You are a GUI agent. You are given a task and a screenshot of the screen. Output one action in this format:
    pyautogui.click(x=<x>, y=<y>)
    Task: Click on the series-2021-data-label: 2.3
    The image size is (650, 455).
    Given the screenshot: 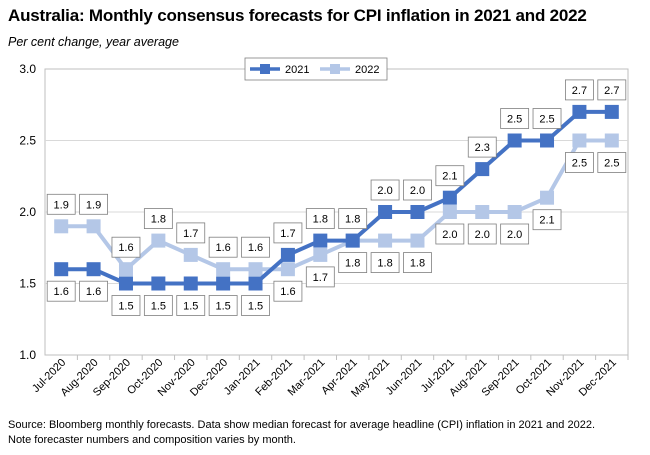 What is the action you would take?
    pyautogui.click(x=482, y=147)
    